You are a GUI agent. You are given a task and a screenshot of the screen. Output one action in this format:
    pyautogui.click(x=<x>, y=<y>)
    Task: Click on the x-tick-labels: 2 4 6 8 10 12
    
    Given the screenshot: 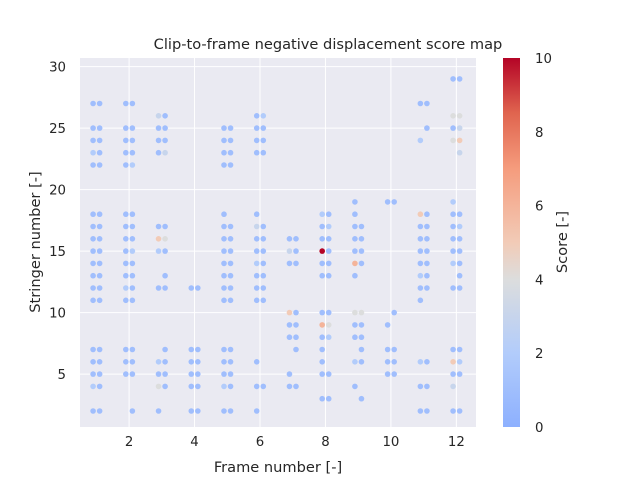 What is the action you would take?
    pyautogui.click(x=295, y=442)
    